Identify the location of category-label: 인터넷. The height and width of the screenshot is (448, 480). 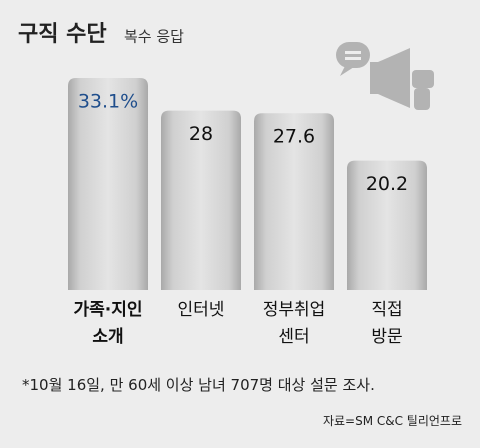
(201, 310).